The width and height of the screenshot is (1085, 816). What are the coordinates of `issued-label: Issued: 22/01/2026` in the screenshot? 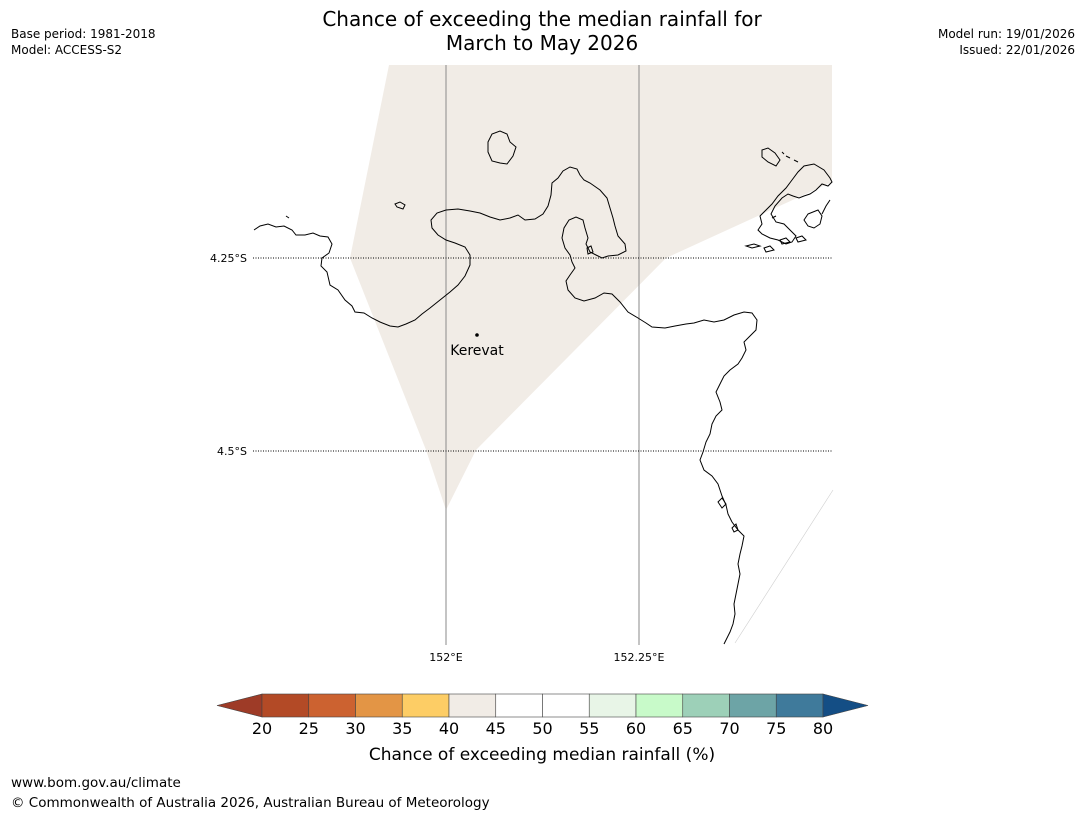 It's located at (1017, 50).